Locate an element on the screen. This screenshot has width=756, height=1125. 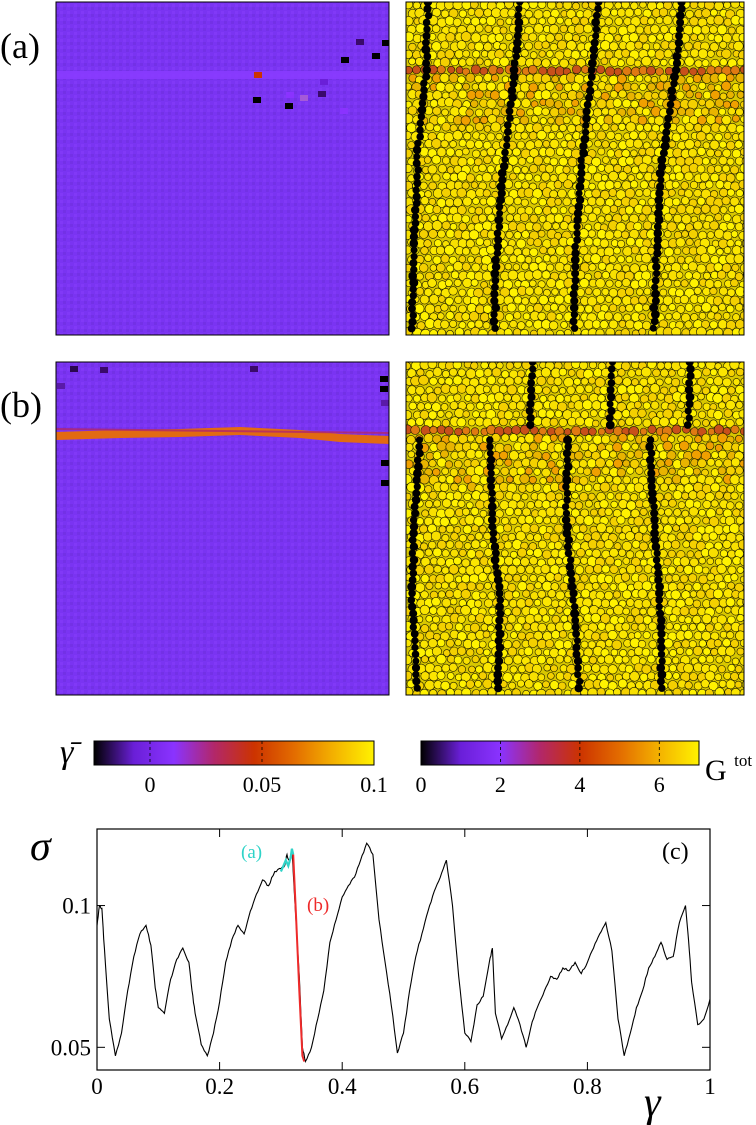
y-tick-label: 0.05 is located at coordinates (71, 1047).